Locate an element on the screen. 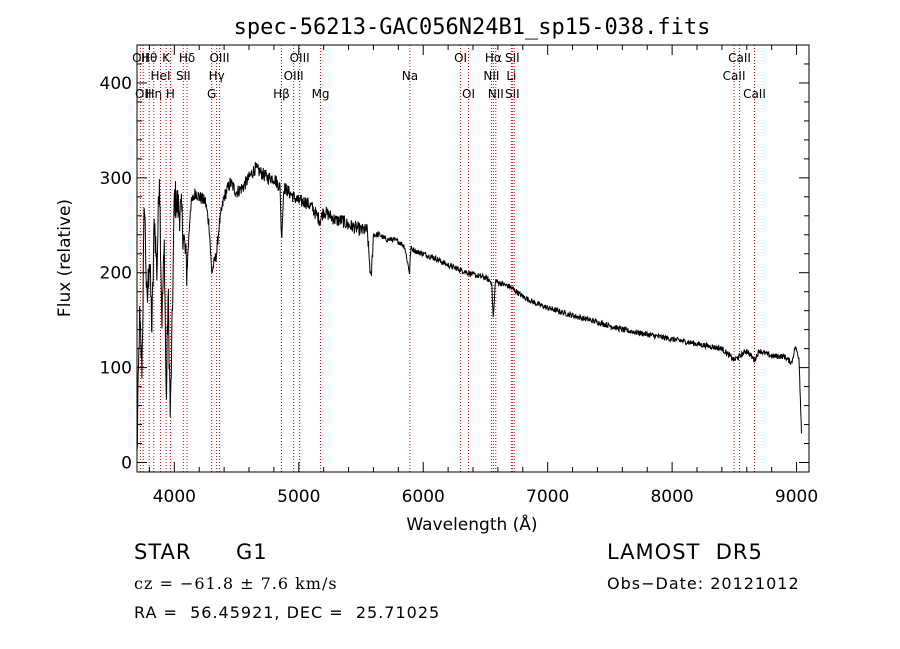 The image size is (900, 649). y-axis-label: Flux (relative) is located at coordinates (65, 258).